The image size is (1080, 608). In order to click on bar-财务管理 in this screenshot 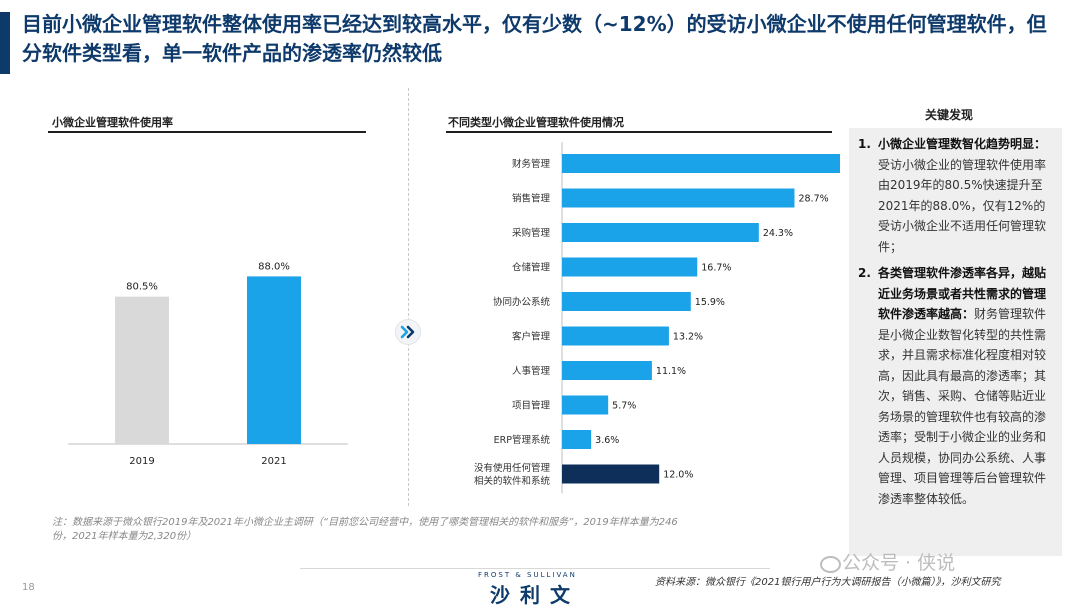, I will do `click(701, 163)`.